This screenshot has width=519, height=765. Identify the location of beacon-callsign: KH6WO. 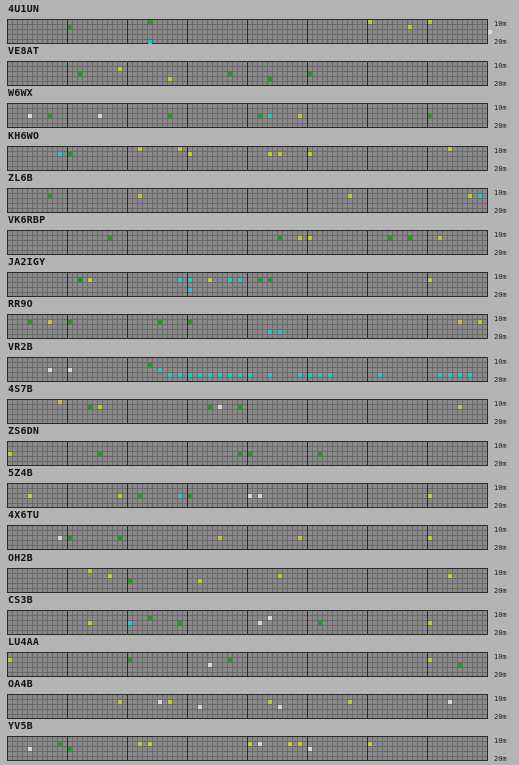
(24, 136).